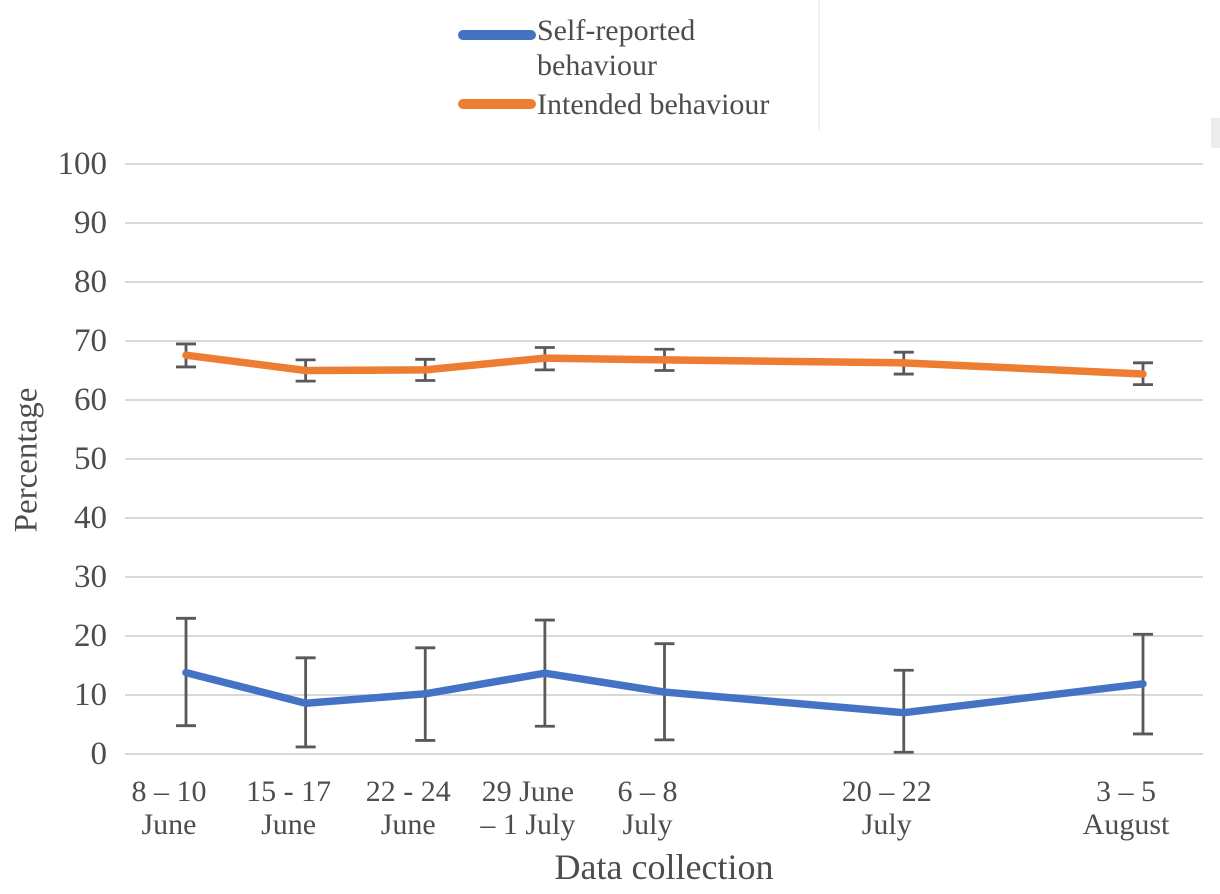 This screenshot has height=894, width=1220. Describe the element at coordinates (82, 164) in the screenshot. I see `y-tick-label: 100` at that location.